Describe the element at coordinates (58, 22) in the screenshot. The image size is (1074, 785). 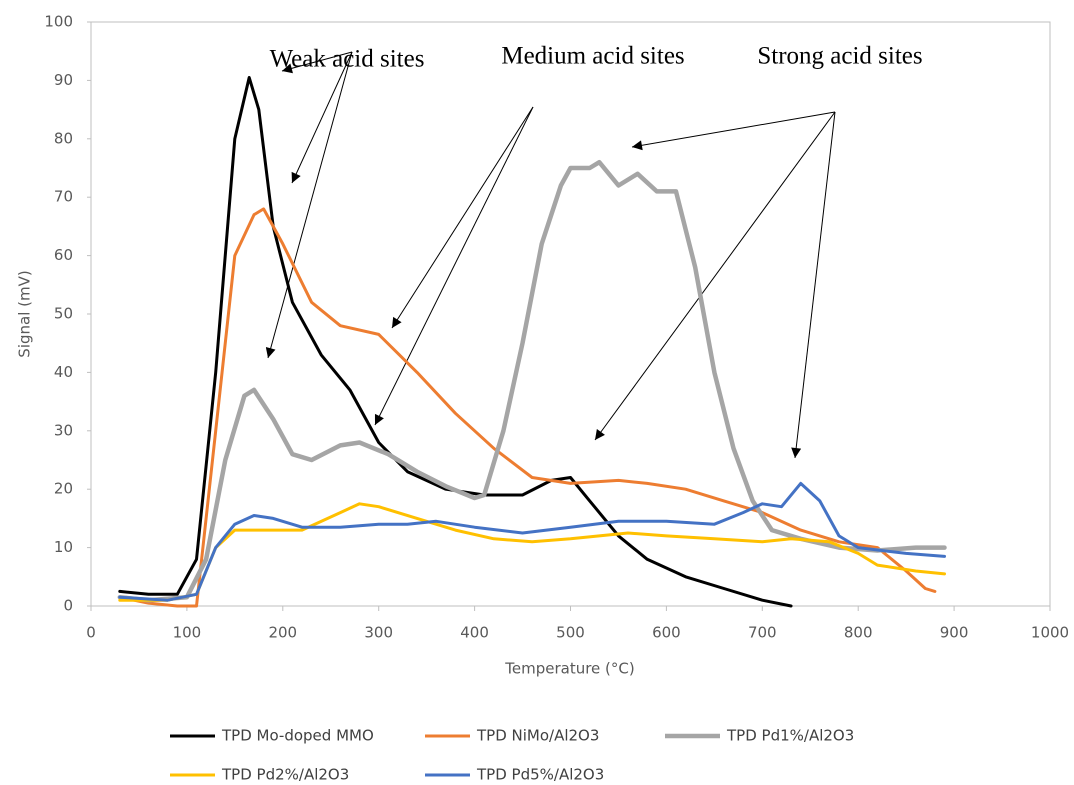
I see `y-tick-label: 100` at that location.